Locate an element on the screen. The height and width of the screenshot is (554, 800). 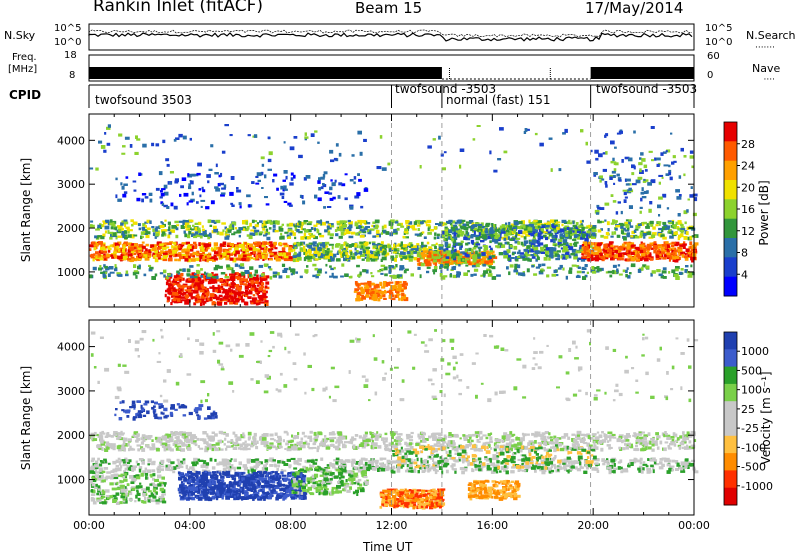
power-colorbar-tick-label: 8 is located at coordinates (744, 253).